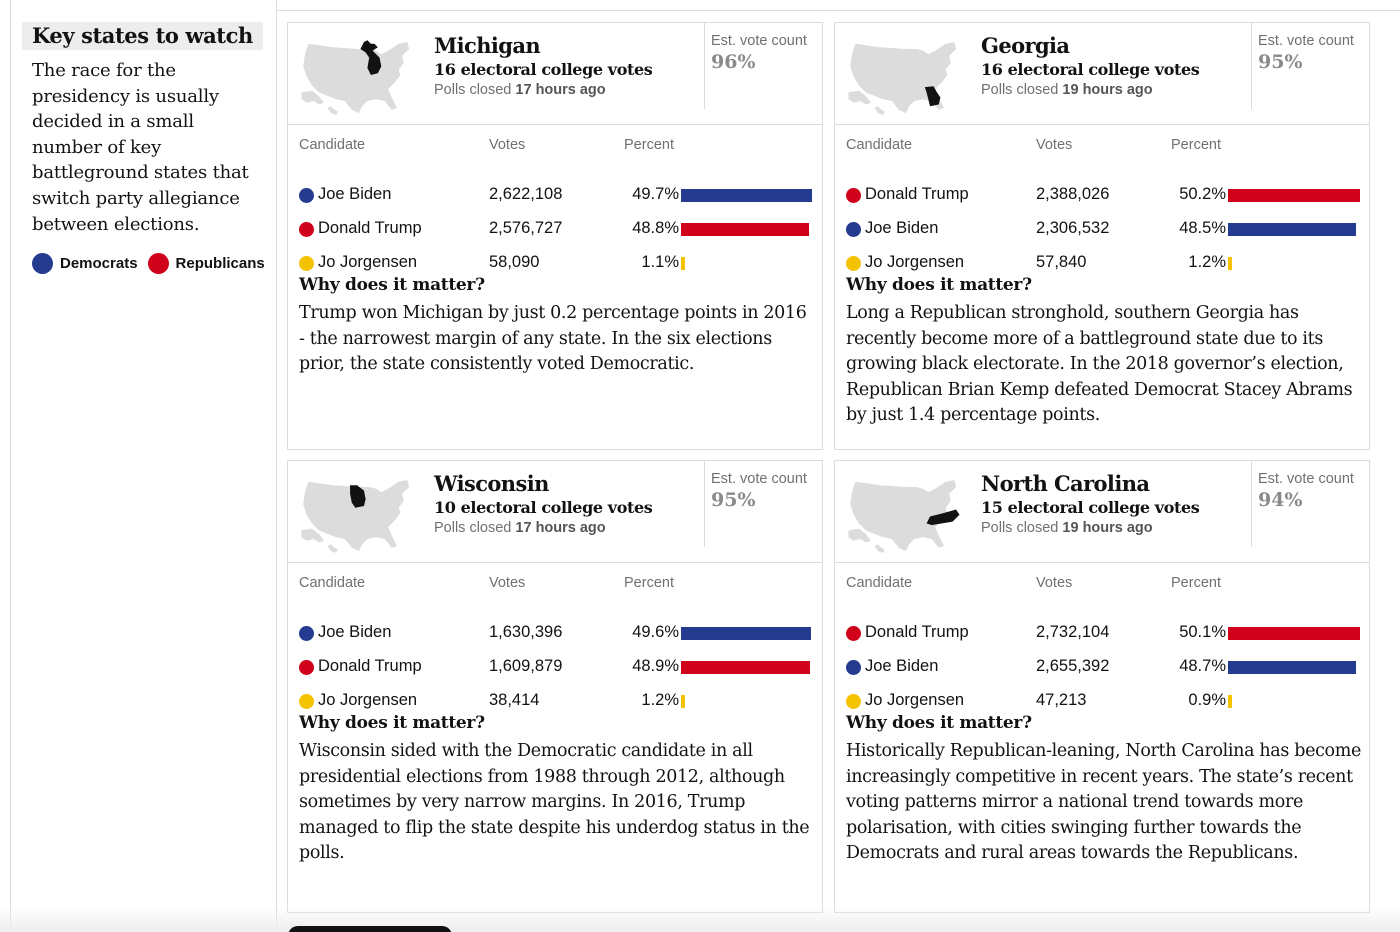 The image size is (1400, 932). Describe the element at coordinates (1103, 263) in the screenshot. I see `candidate-row: Jo Jorgensen 57,840 1.2%` at that location.